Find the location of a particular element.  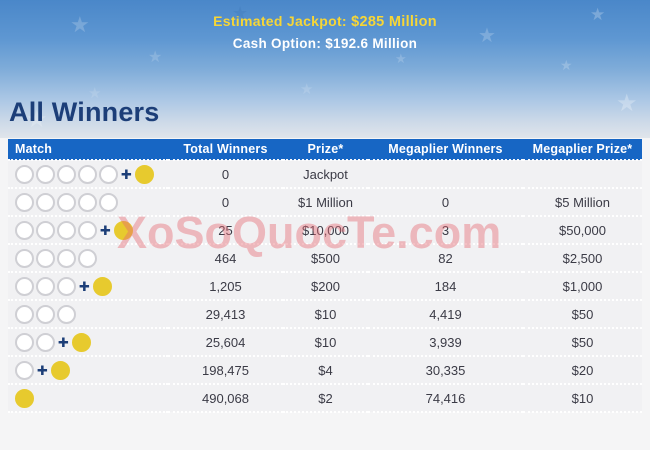

prize-cell: $4 is located at coordinates (325, 370).